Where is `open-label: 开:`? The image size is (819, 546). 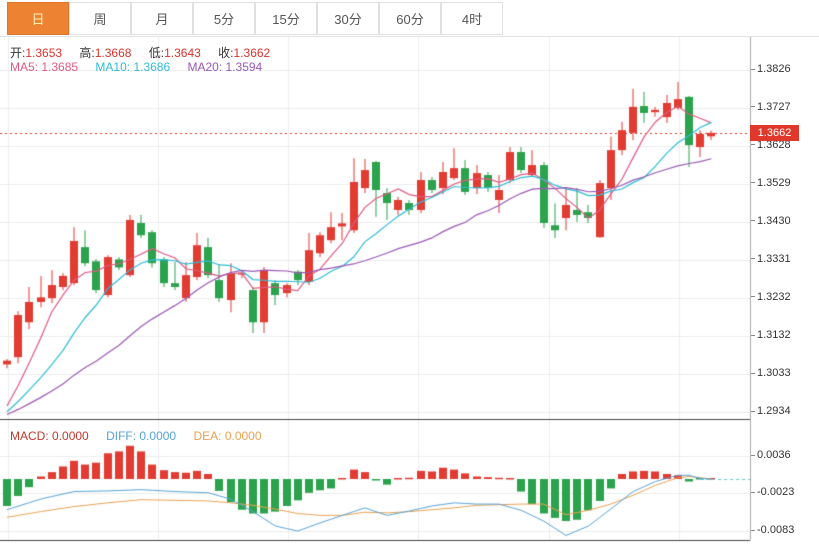
open-label: 开: is located at coordinates (18, 53).